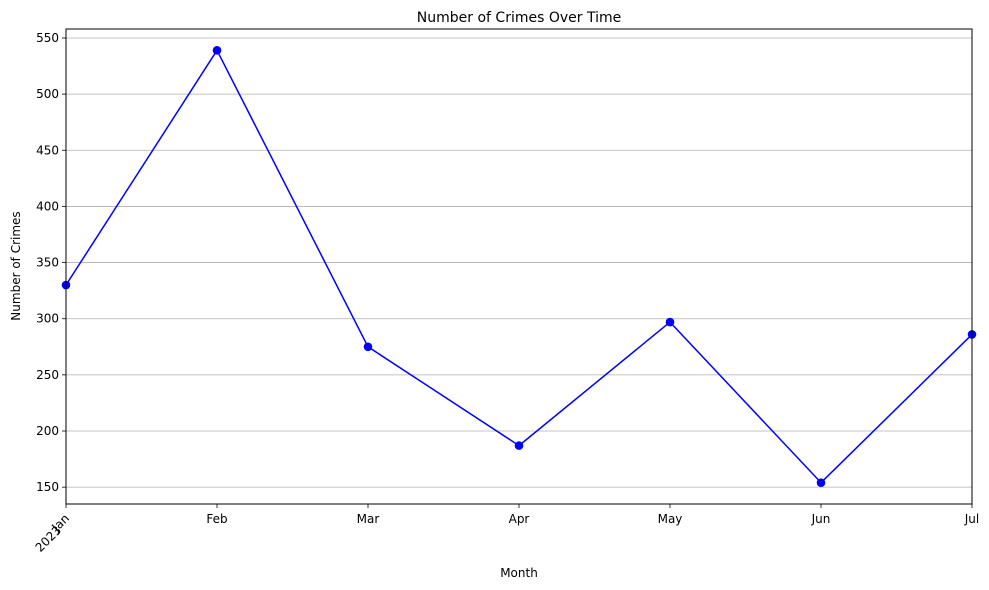 This screenshot has height=590, width=989. What do you see at coordinates (47, 375) in the screenshot?
I see `y-tick-label: 250` at bounding box center [47, 375].